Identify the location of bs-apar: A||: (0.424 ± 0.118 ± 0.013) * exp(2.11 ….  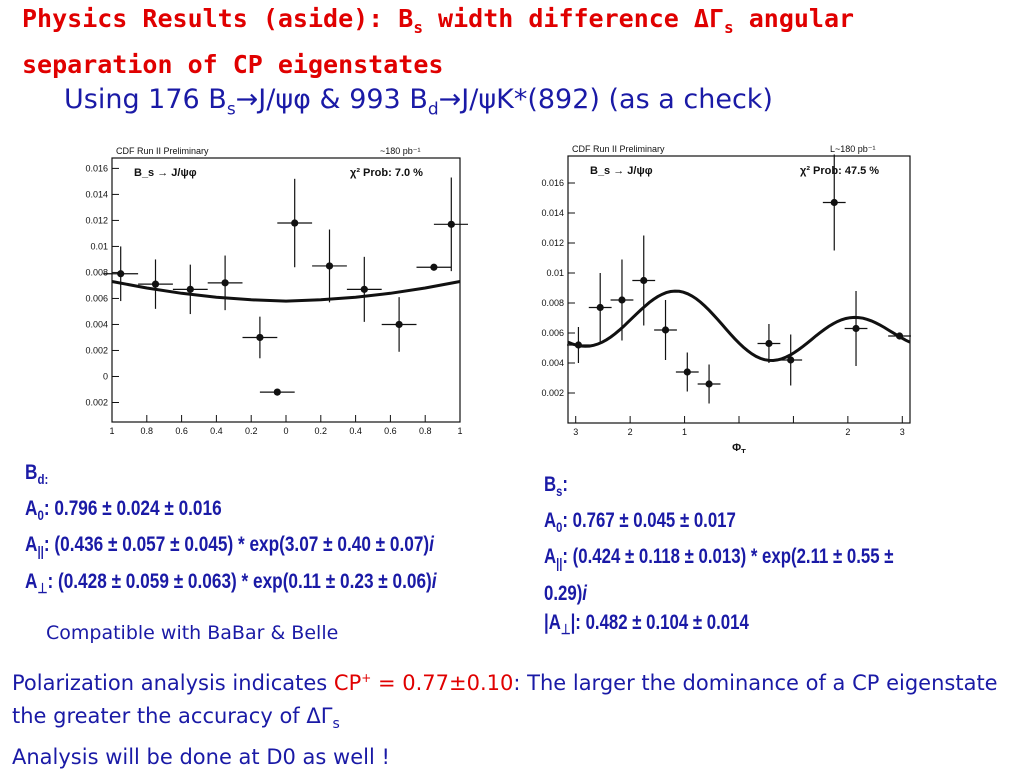
(736, 574).